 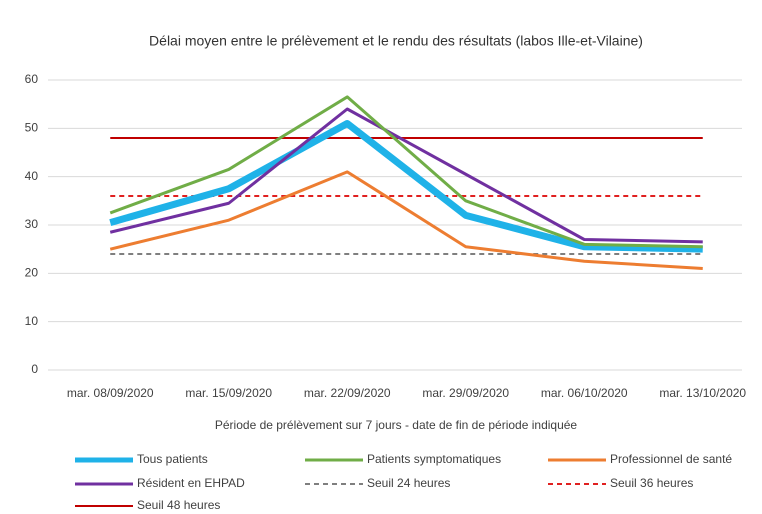 What do you see at coordinates (651, 483) in the screenshot?
I see `legend-label: Seuil 36 heures` at bounding box center [651, 483].